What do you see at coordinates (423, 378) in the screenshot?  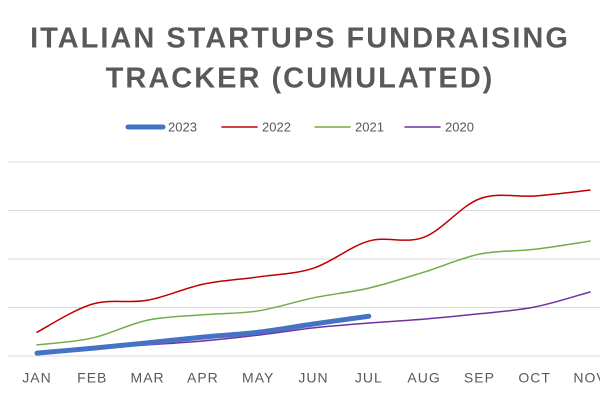 I see `x-tick-label: AUG` at bounding box center [423, 378].